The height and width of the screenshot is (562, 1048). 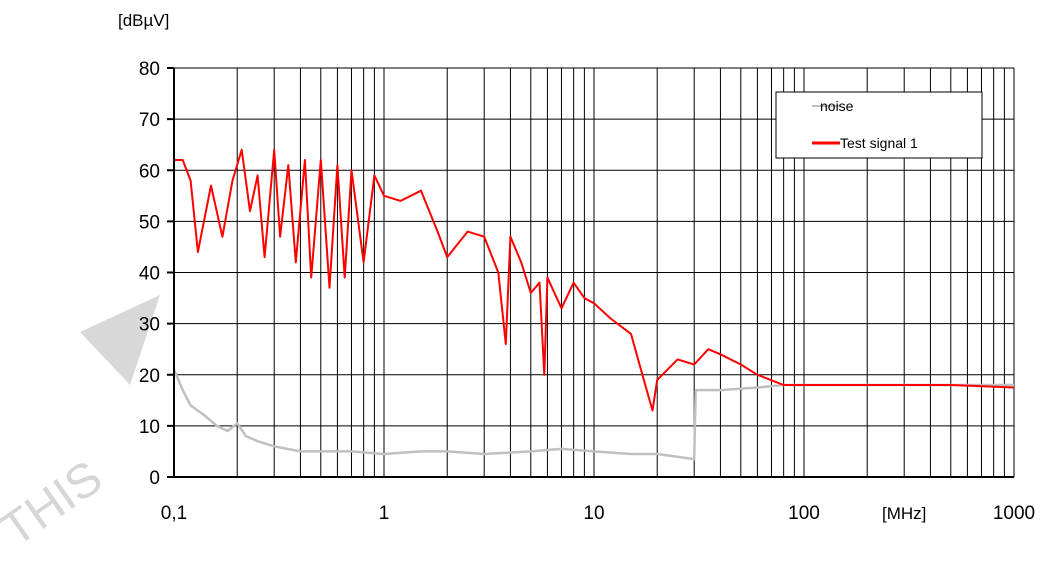 I want to click on y-tick-label: 70, so click(x=149, y=120).